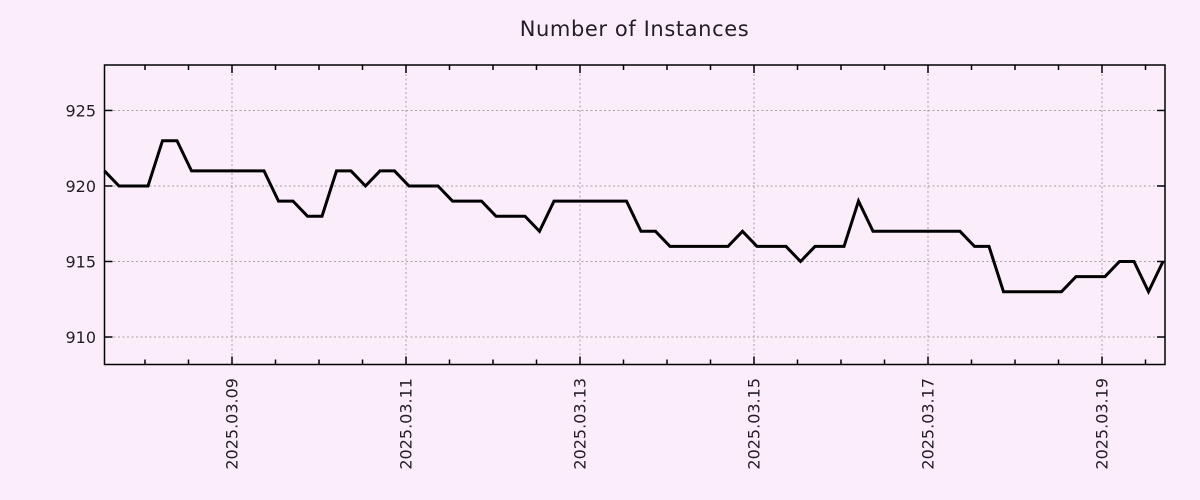 This screenshot has width=1200, height=500. I want to click on x-tick-label: 2025.03.09, so click(231, 424).